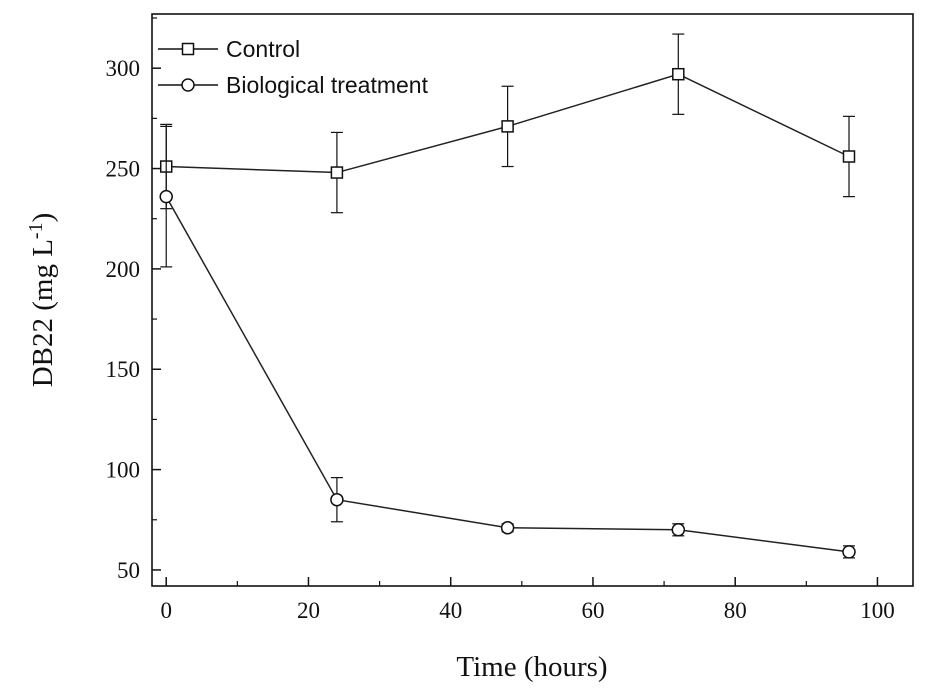  Describe the element at coordinates (123, 169) in the screenshot. I see `y-tick-label: 250` at that location.